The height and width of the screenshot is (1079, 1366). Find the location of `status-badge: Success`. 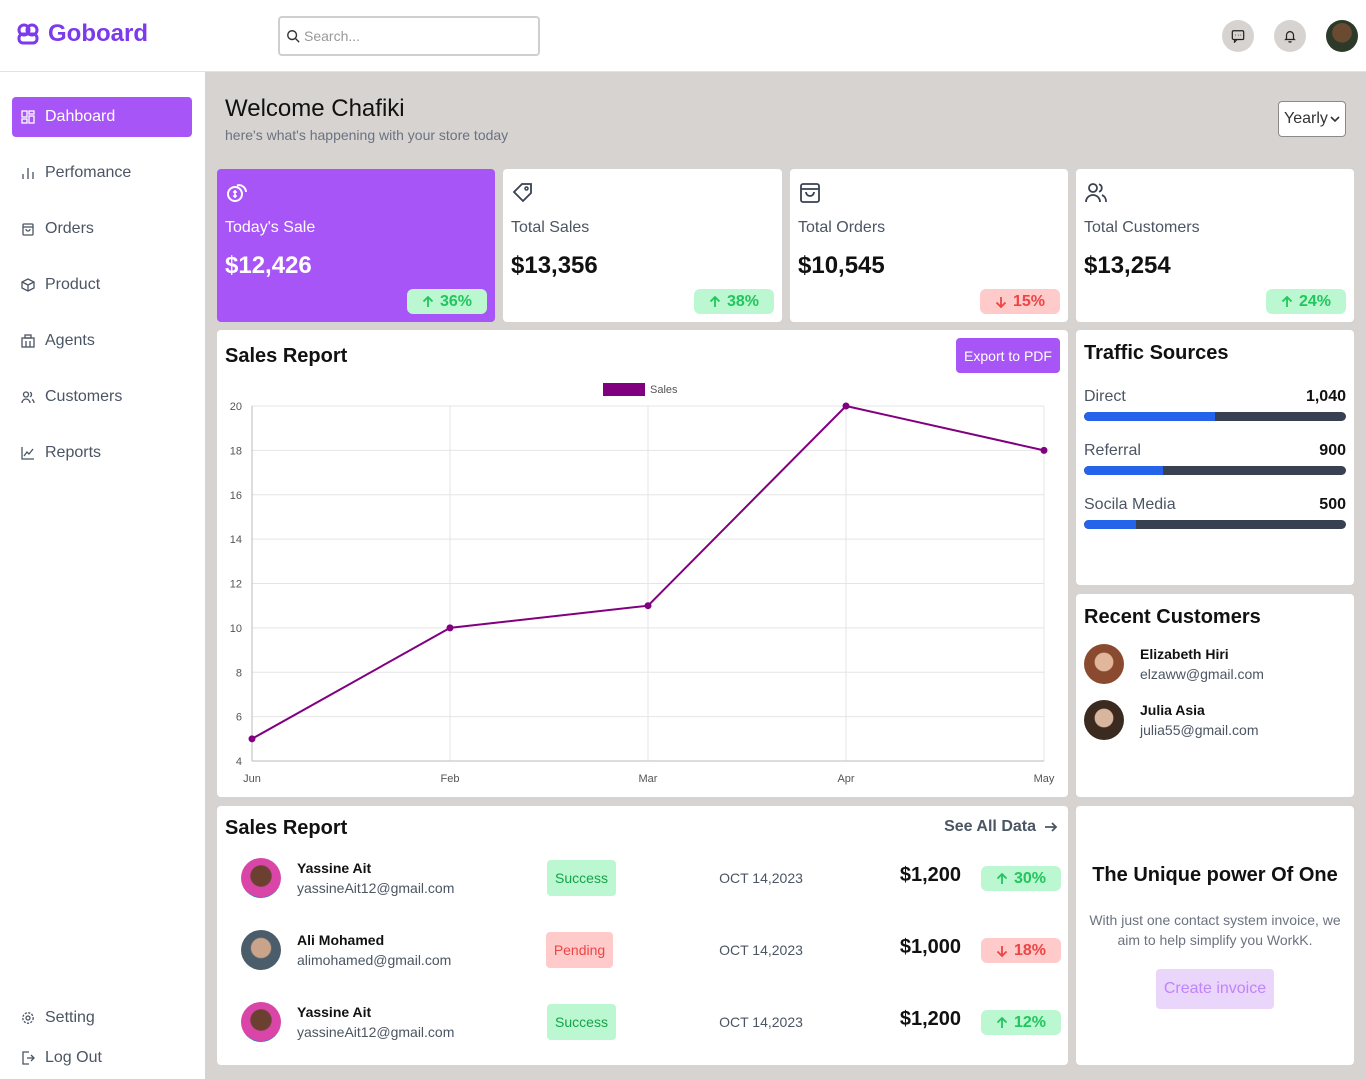

status-badge: Success is located at coordinates (581, 1022).